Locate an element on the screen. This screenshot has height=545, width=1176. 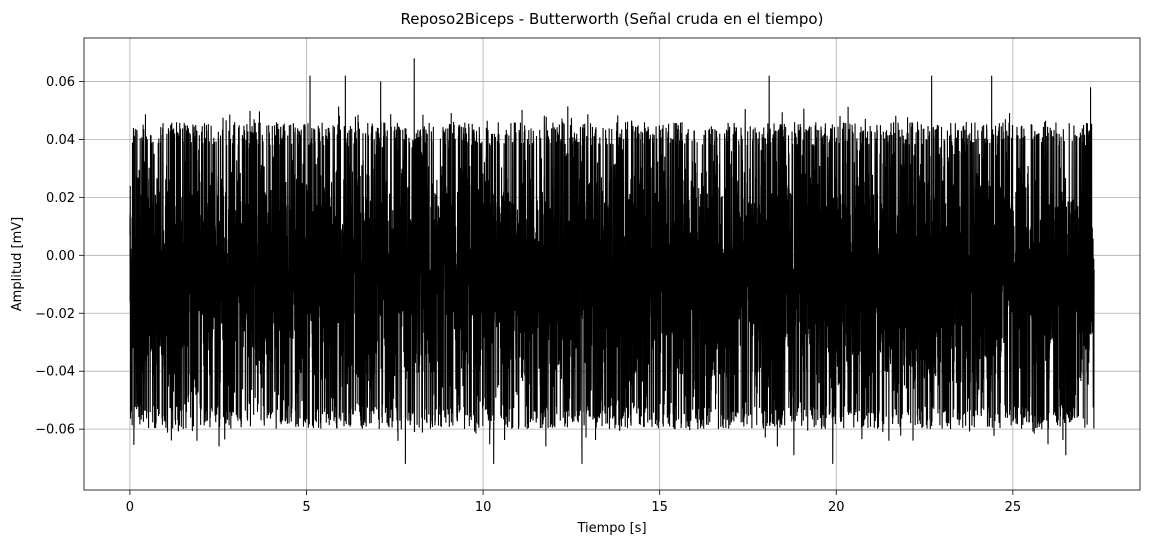
y-axis-label: Amplitud [mV] is located at coordinates (17, 264).